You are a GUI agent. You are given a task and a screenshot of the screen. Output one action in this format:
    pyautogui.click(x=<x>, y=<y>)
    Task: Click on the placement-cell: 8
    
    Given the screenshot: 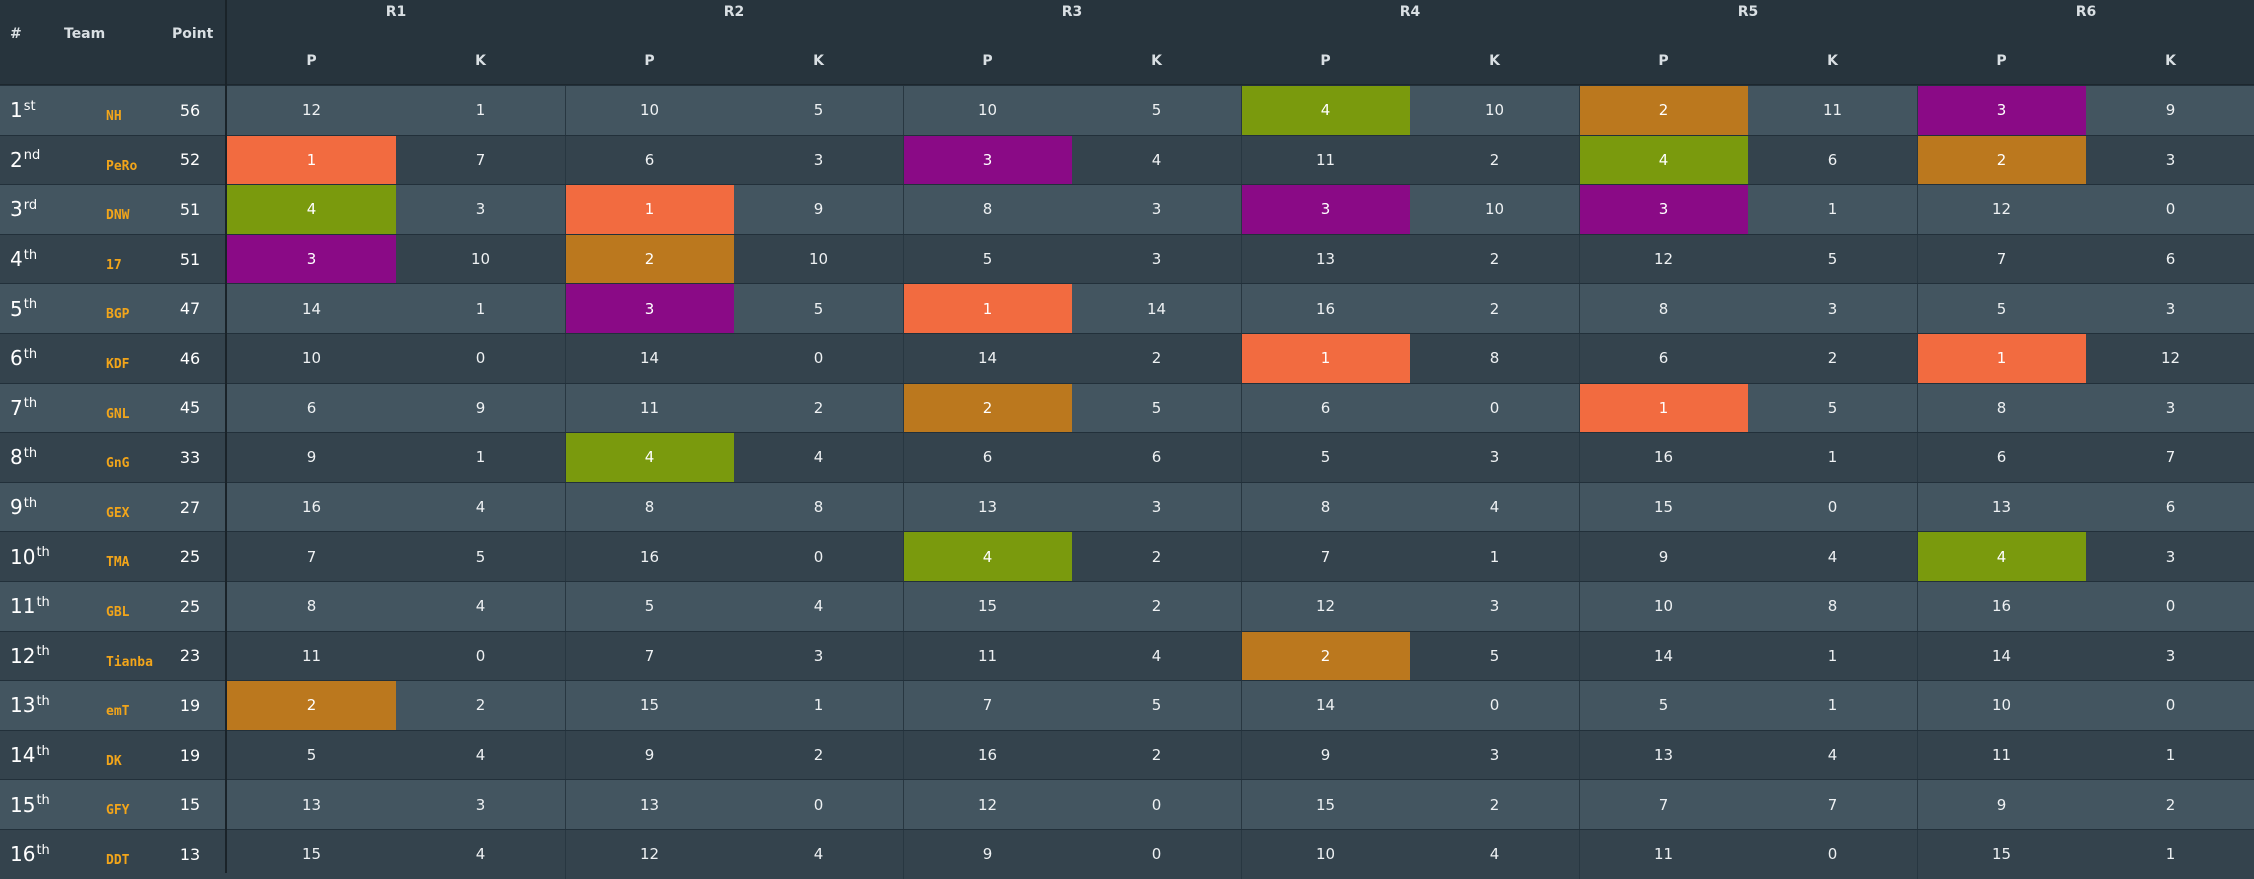 What is the action you would take?
    pyautogui.click(x=311, y=606)
    